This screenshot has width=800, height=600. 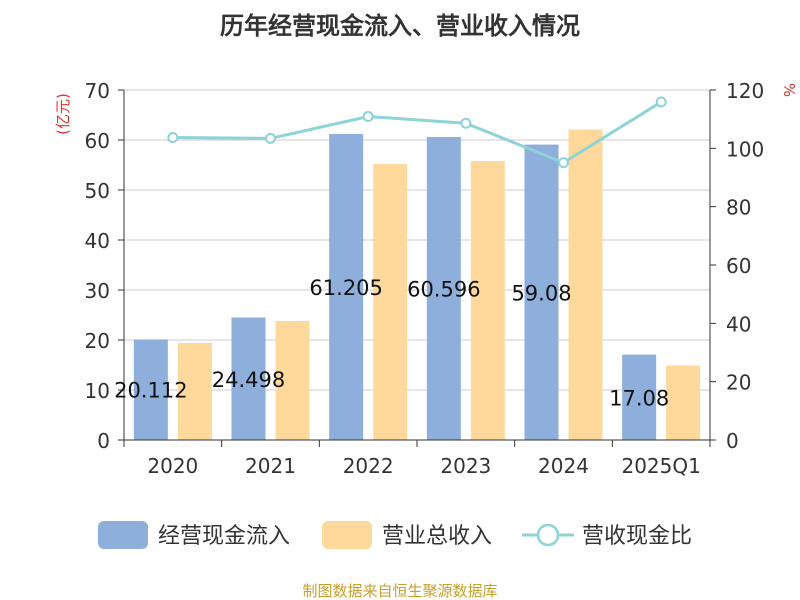 I want to click on legend-label: 经营现金流入, so click(x=224, y=536).